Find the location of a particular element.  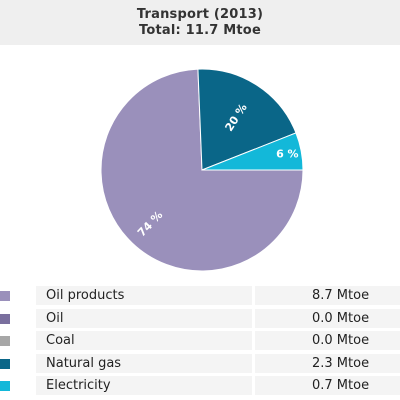

legend-value-text-coal: 0.0 Mtoe is located at coordinates (341, 341).